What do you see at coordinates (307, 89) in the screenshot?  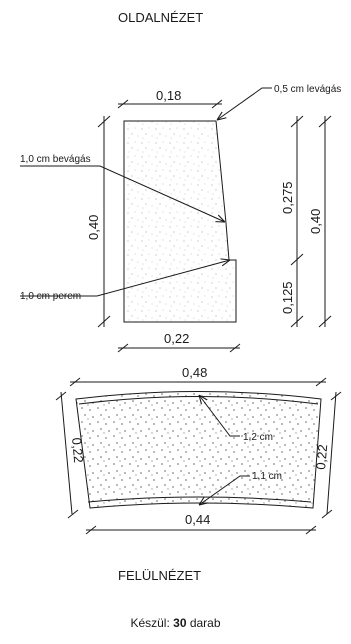 I see `callout-cut-05: 0,5 cm levágás` at bounding box center [307, 89].